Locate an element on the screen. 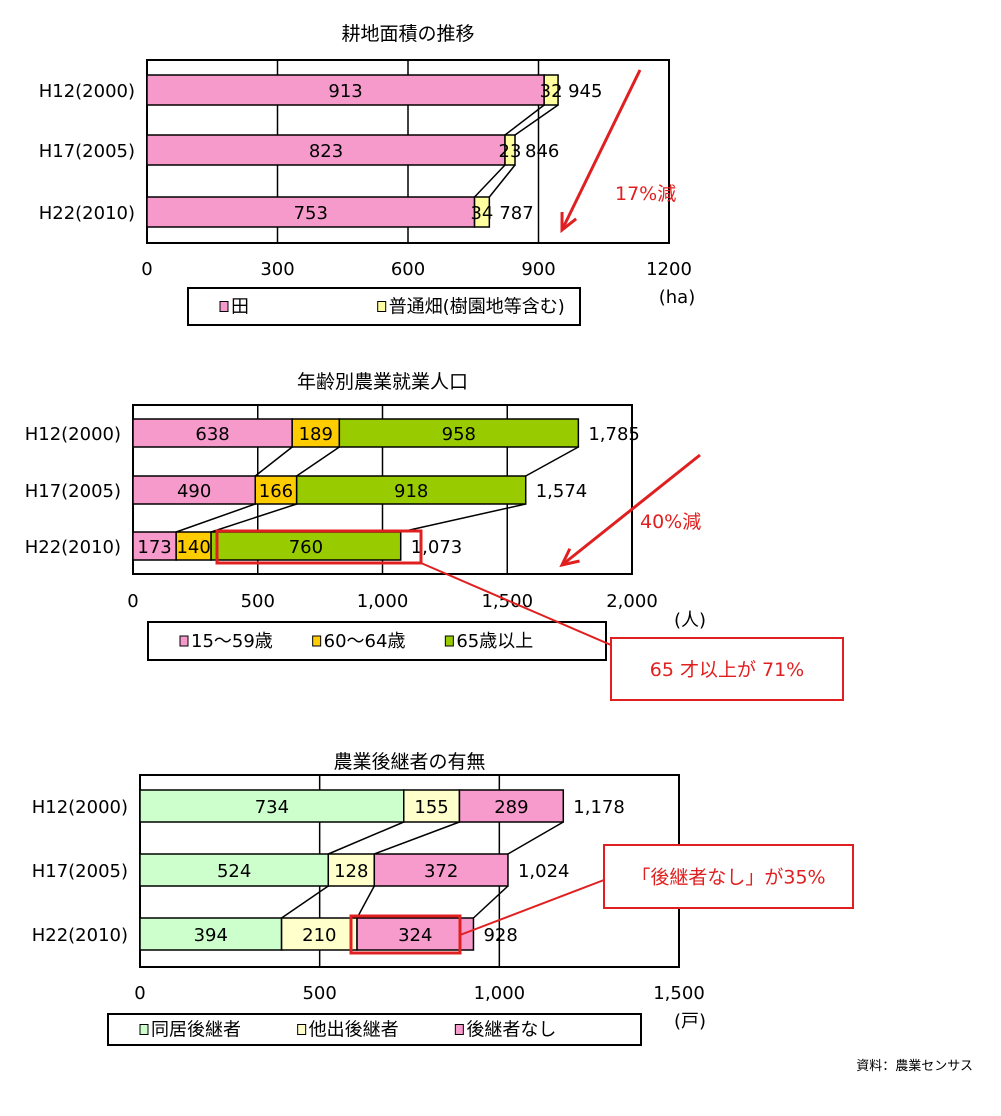  x-tick-label: 300 is located at coordinates (277, 269).